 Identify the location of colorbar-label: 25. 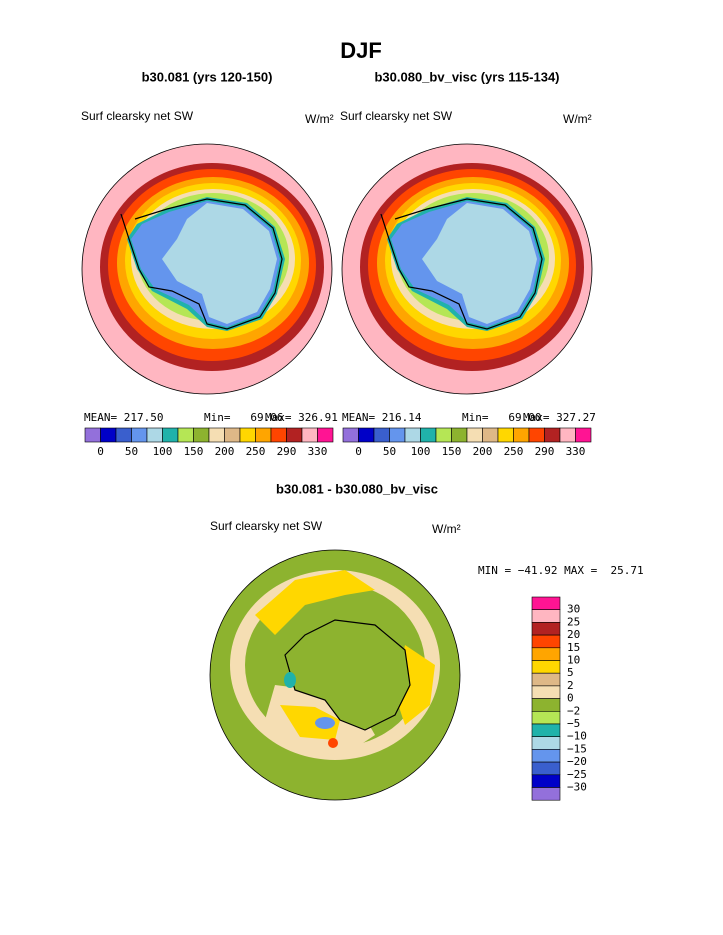
(573, 621).